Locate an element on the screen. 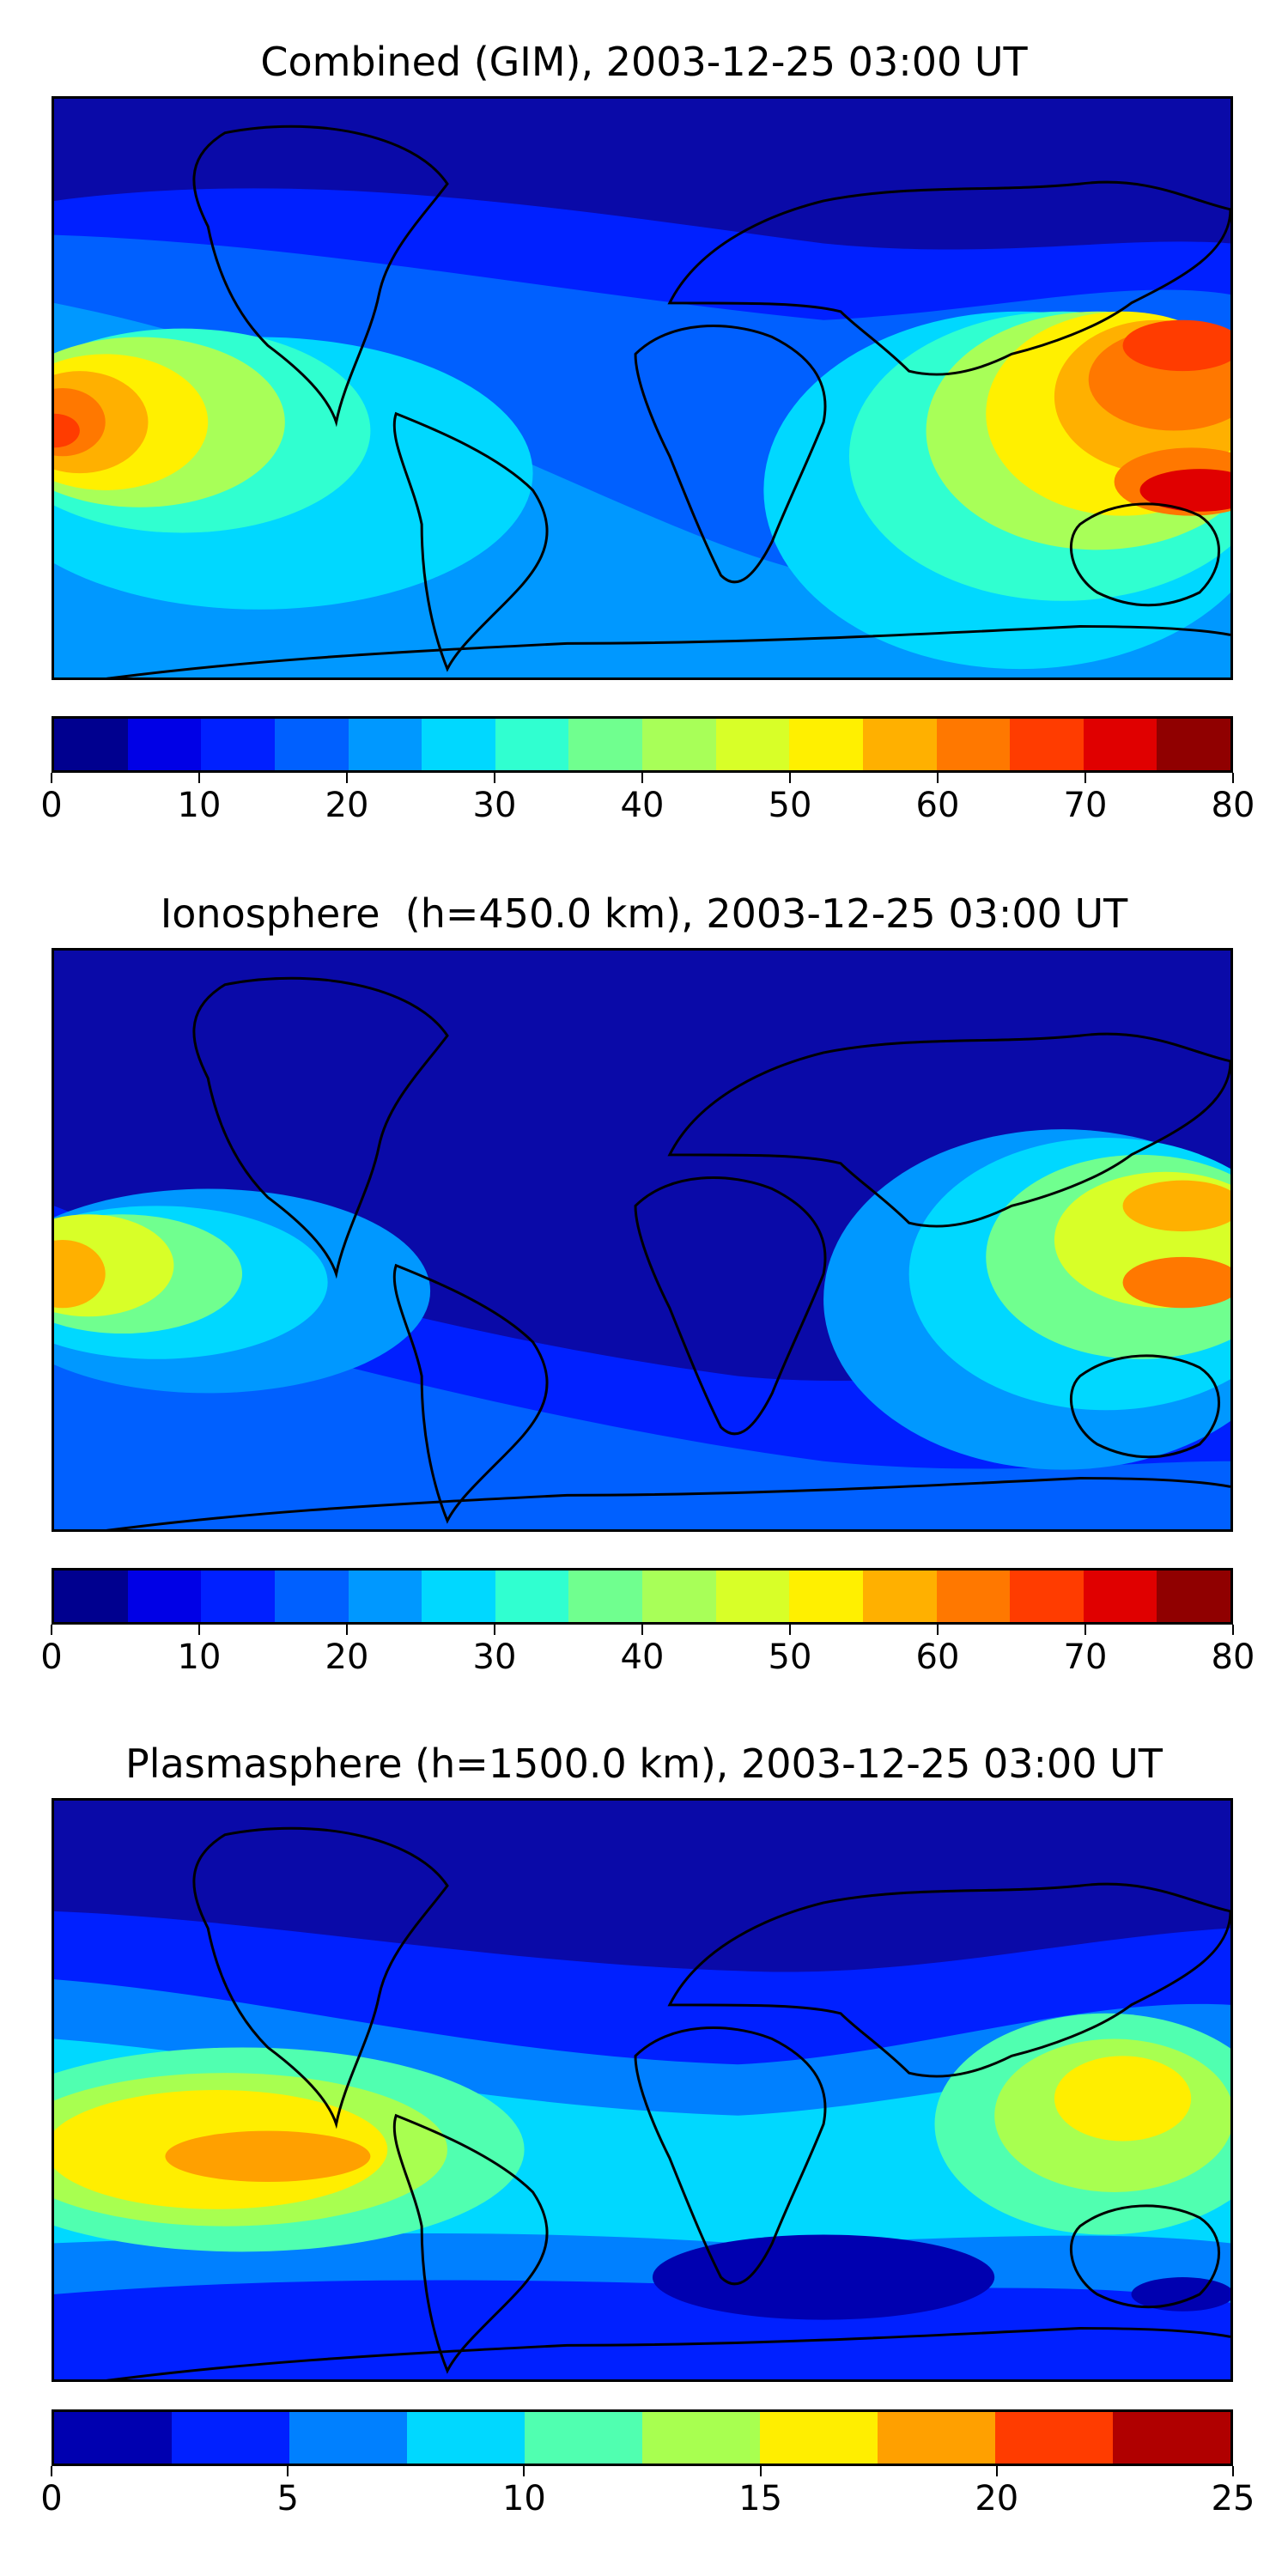 This screenshot has width=1288, height=2576. colorbar-tick-label: 0 is located at coordinates (52, 806).